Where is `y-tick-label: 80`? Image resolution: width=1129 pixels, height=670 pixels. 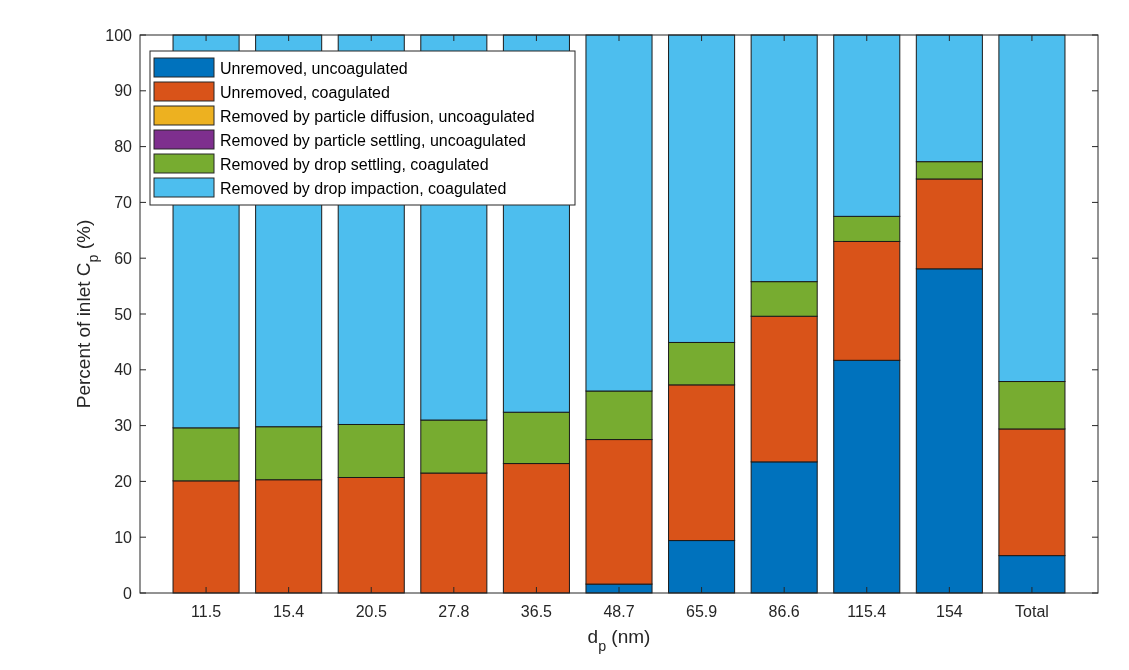 y-tick-label: 80 is located at coordinates (123, 147).